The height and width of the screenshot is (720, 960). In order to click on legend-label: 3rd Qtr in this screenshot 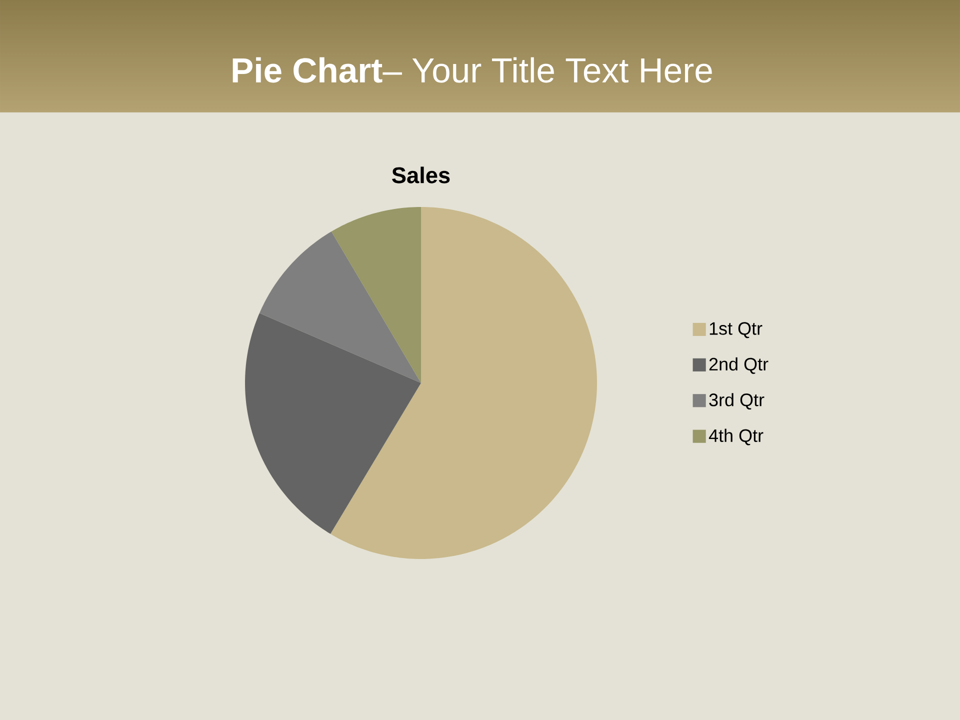, I will do `click(736, 401)`.